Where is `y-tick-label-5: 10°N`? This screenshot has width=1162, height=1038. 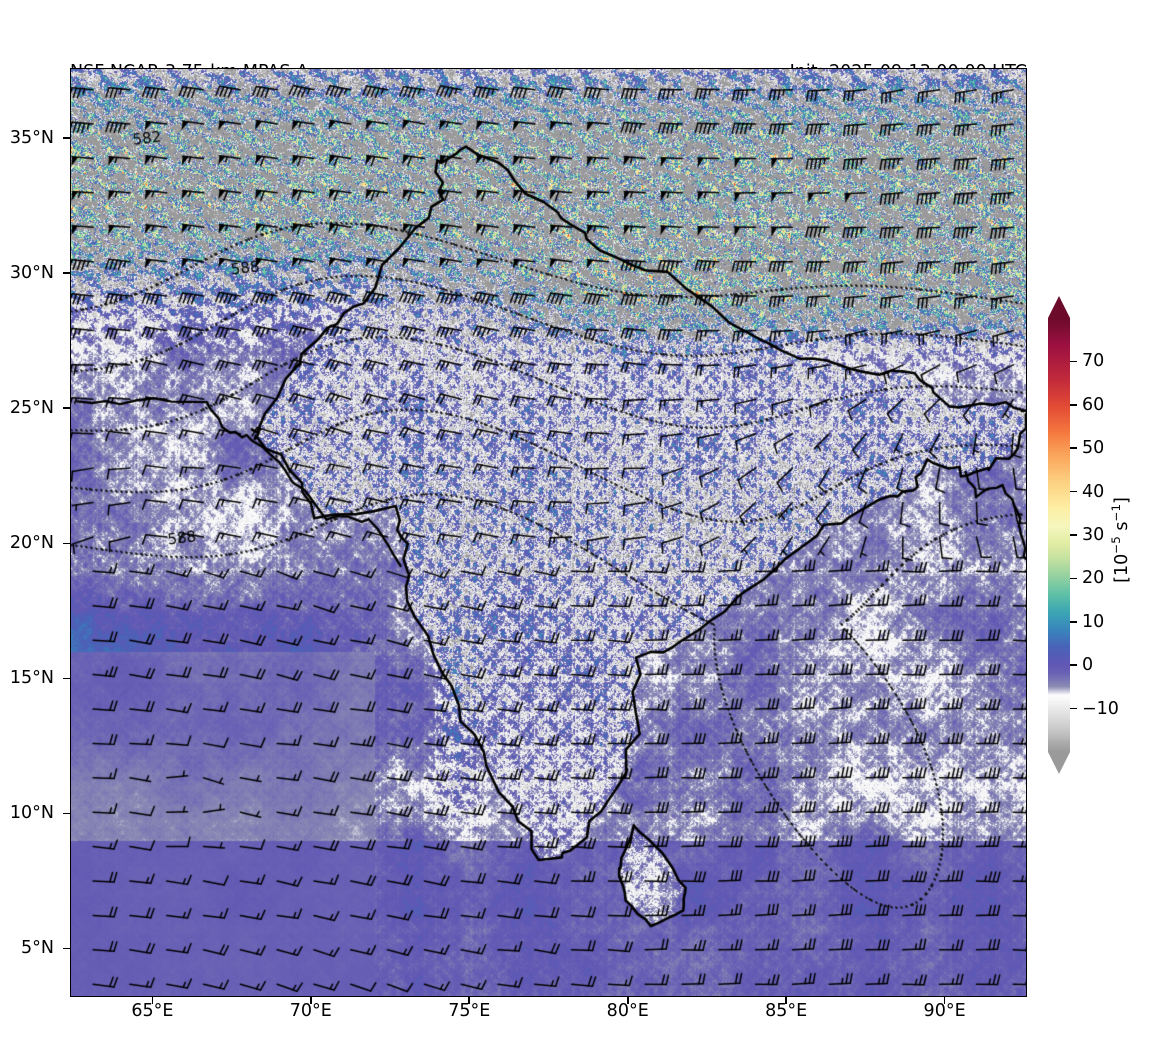
y-tick-label-5: 10°N is located at coordinates (31, 813).